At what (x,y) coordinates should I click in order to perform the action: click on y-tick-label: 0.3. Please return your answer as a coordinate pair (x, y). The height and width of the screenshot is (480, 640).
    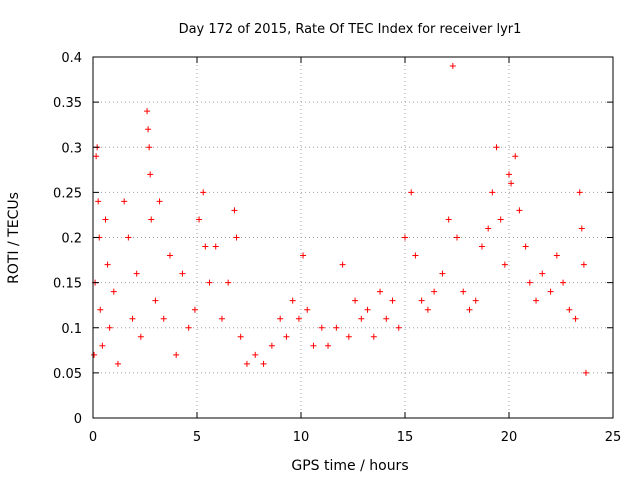
    Looking at the image, I should click on (71, 148).